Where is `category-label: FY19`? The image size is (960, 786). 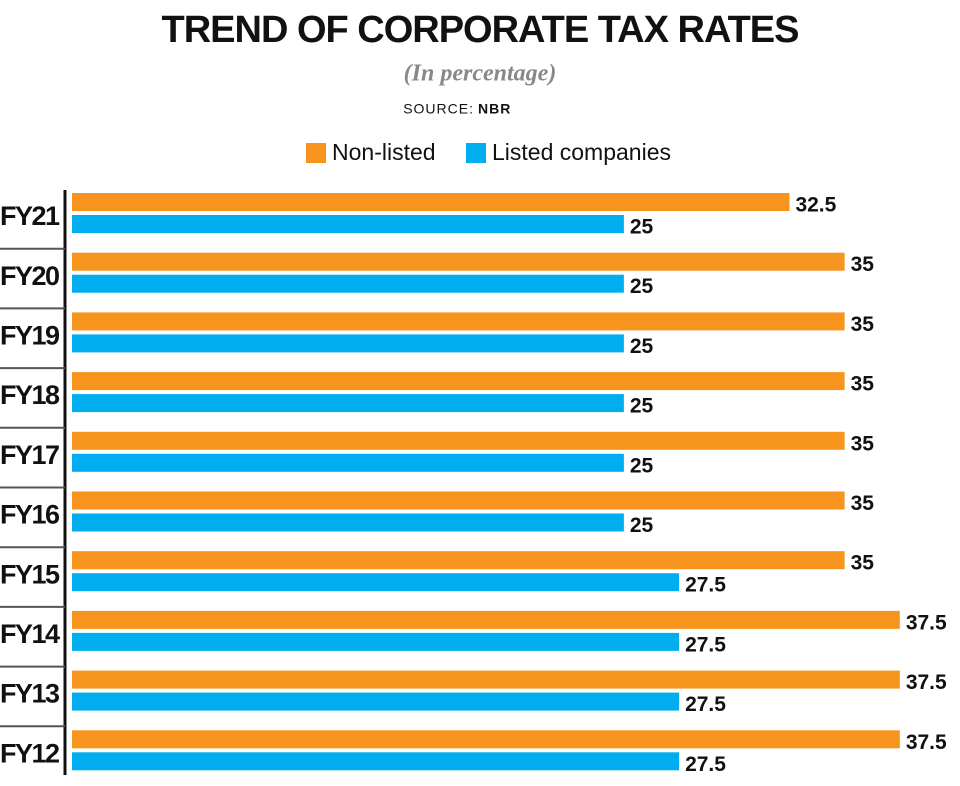 category-label: FY19 is located at coordinates (30, 336).